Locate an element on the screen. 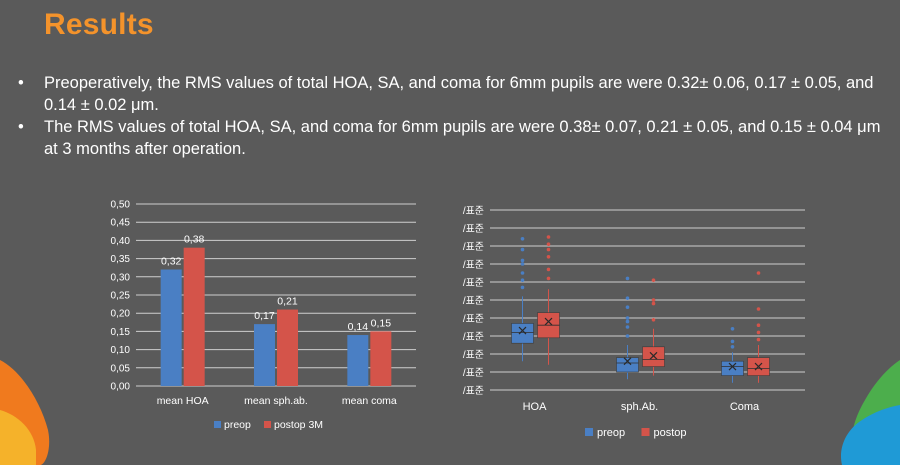 The image size is (900, 465). box-postop is located at coordinates (653, 356).